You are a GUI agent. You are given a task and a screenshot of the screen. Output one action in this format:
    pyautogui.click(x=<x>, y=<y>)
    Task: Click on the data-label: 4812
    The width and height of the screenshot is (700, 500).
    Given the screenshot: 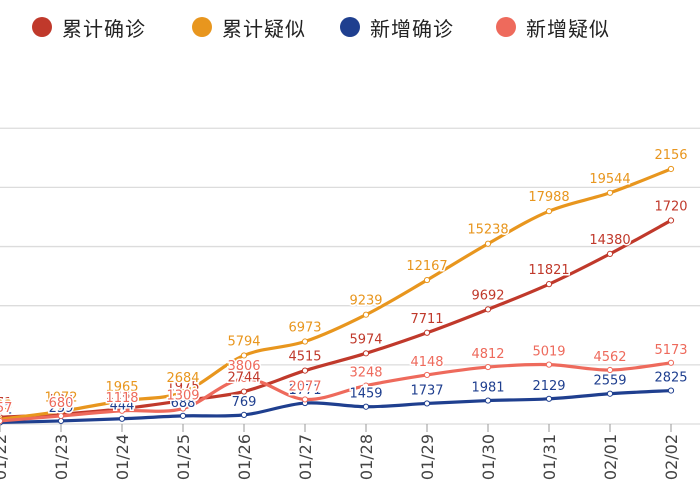 What is the action you would take?
    pyautogui.click(x=487, y=354)
    